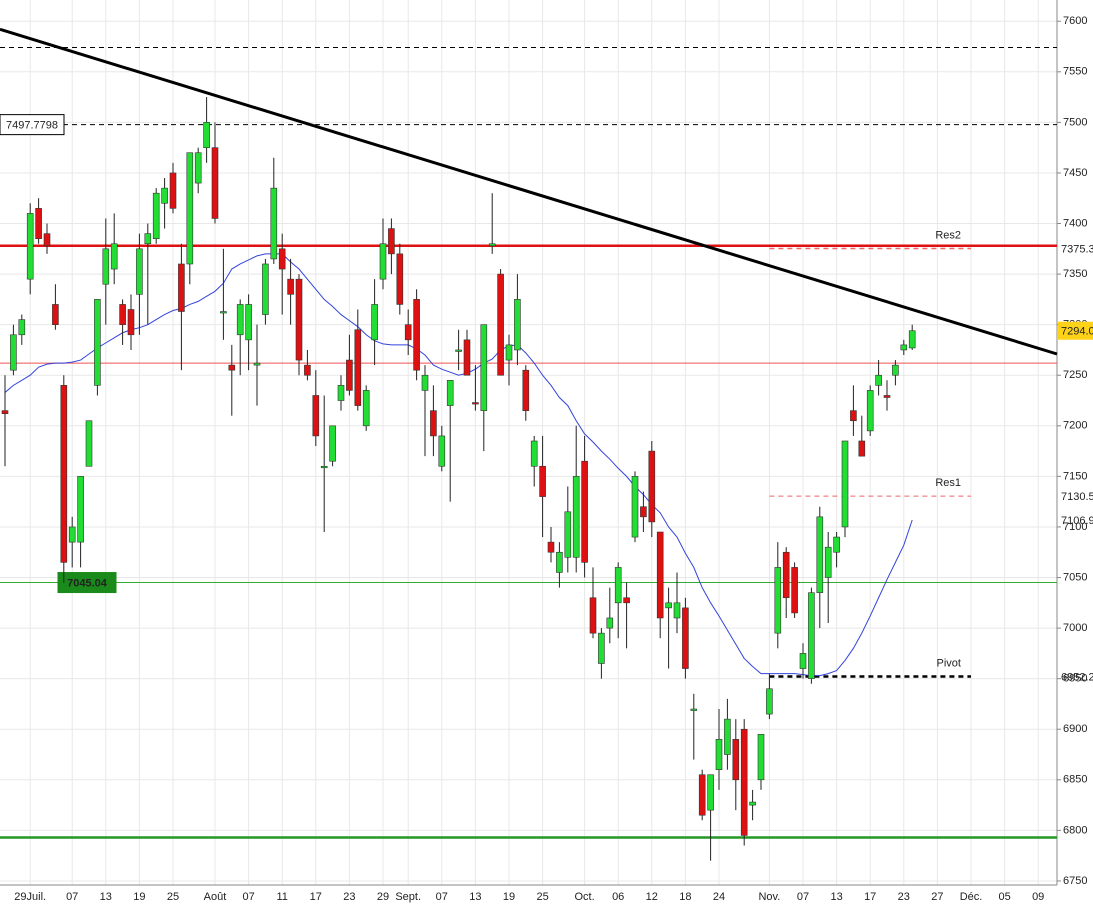 This screenshot has height=906, width=1093. What do you see at coordinates (1075, 577) in the screenshot?
I see `y-tick-label: 7050` at bounding box center [1075, 577].